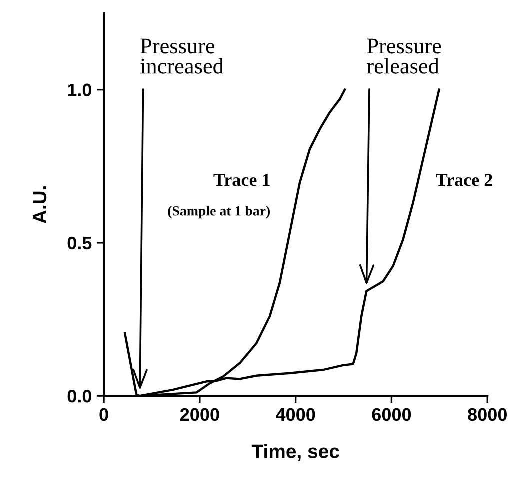  Describe the element at coordinates (80, 90) in the screenshot. I see `y-tick-label: 1.0` at that location.